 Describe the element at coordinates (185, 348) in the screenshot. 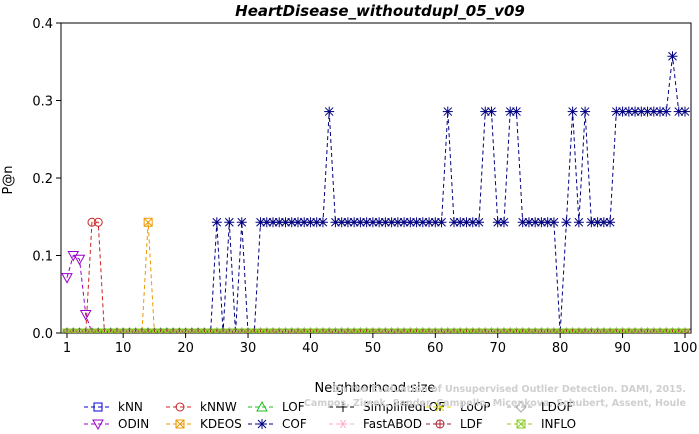

I see `x-tick-label: 20` at that location.